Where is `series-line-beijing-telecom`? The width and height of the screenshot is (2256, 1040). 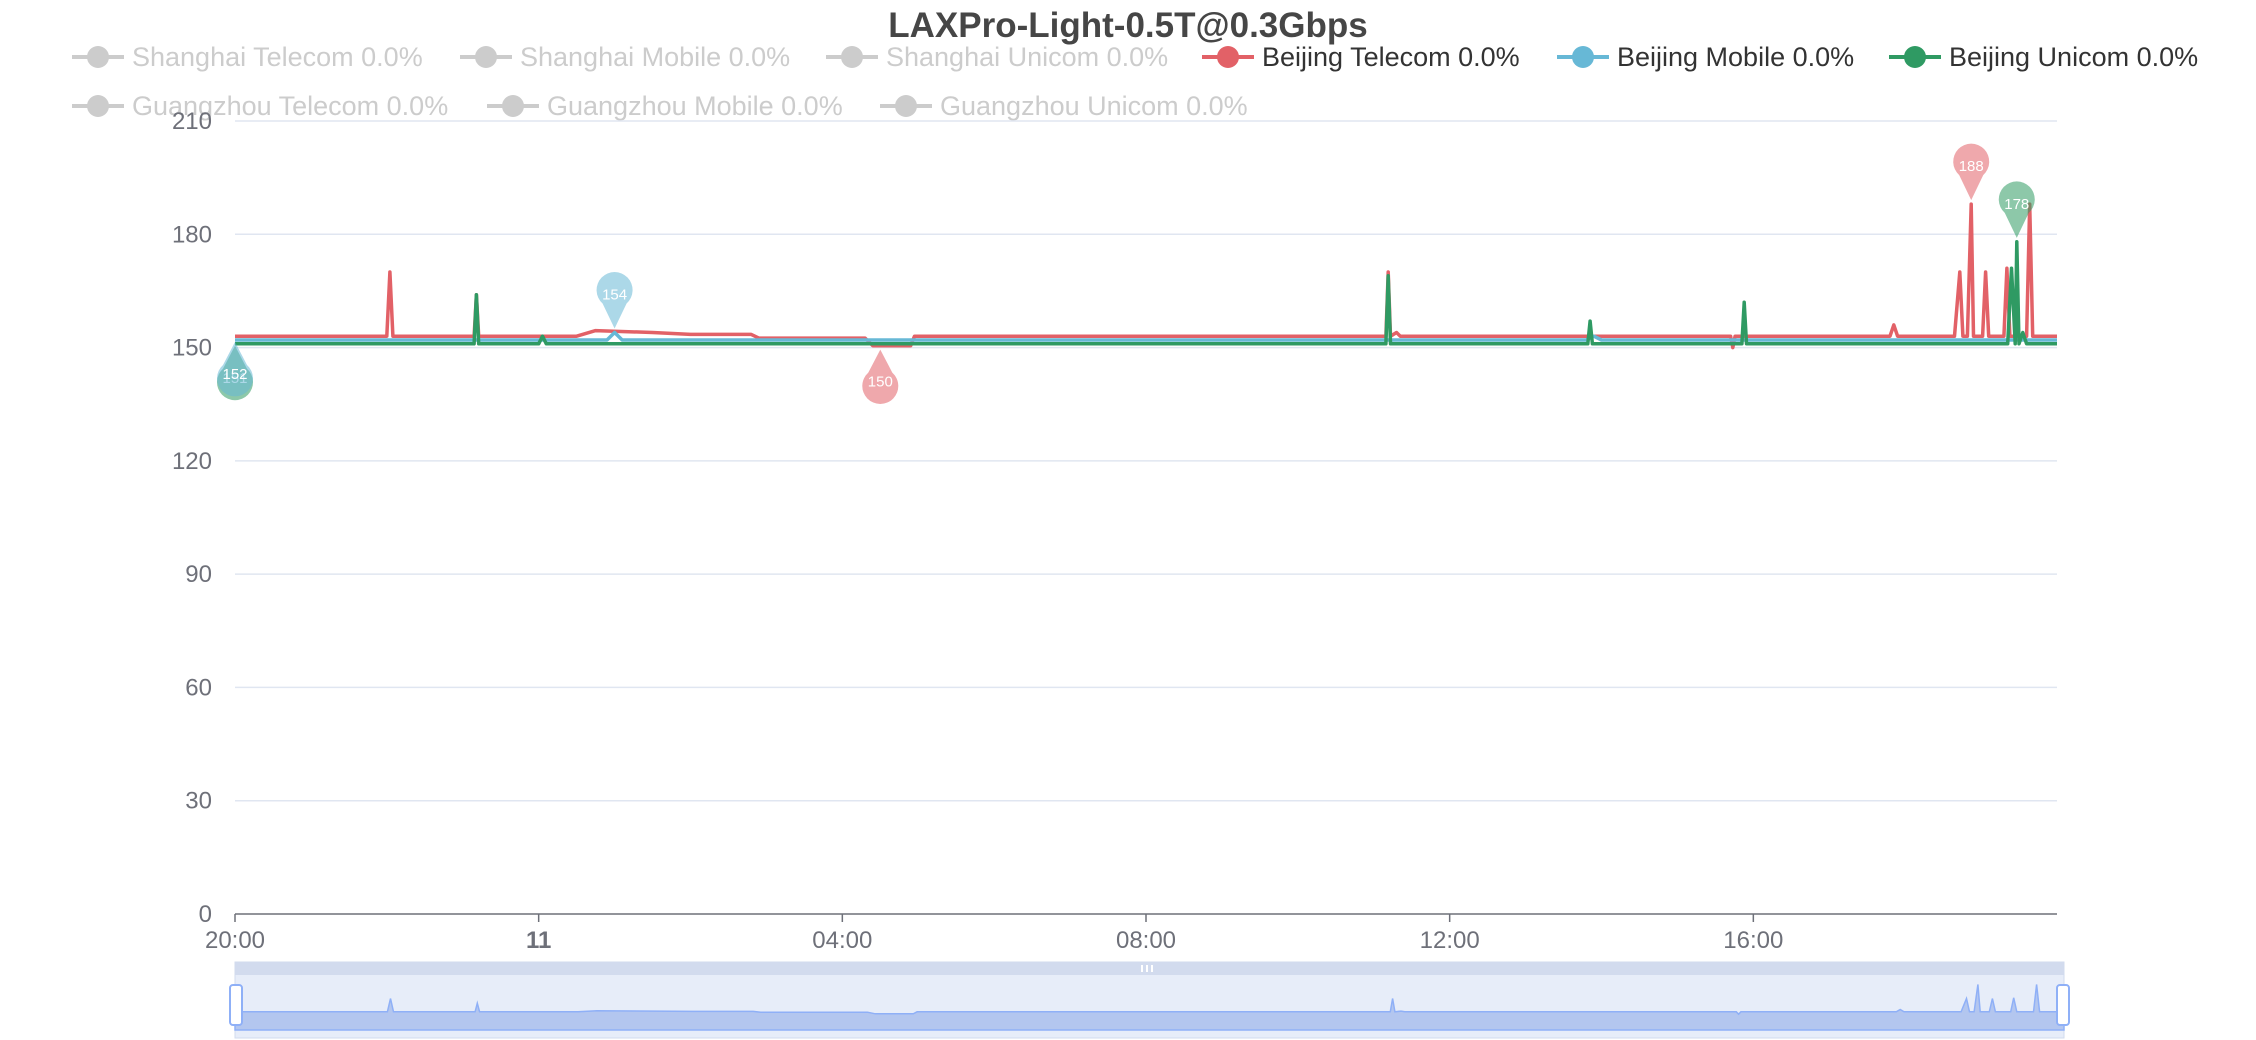
series-line-beijing-telecom is located at coordinates (1146, 276).